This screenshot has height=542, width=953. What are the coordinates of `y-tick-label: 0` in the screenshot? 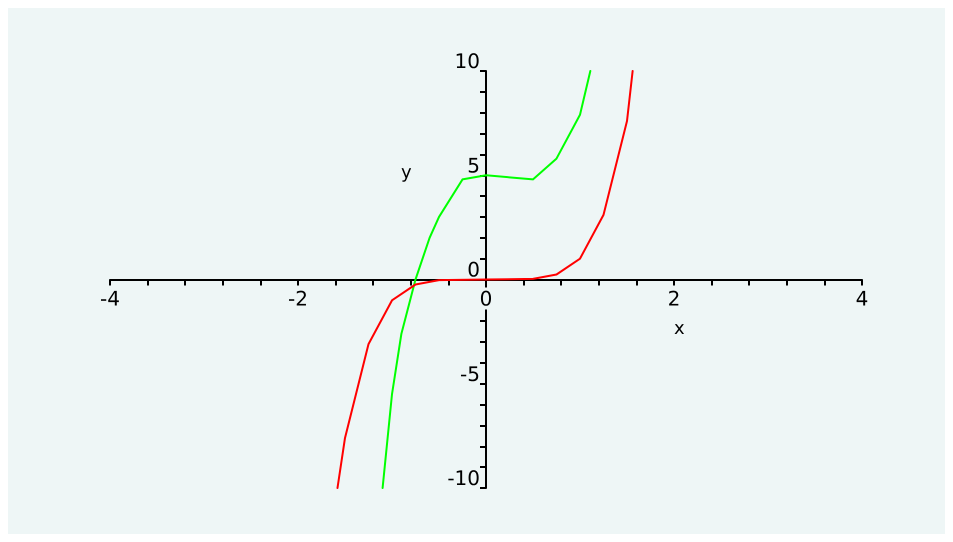 It's located at (473, 270).